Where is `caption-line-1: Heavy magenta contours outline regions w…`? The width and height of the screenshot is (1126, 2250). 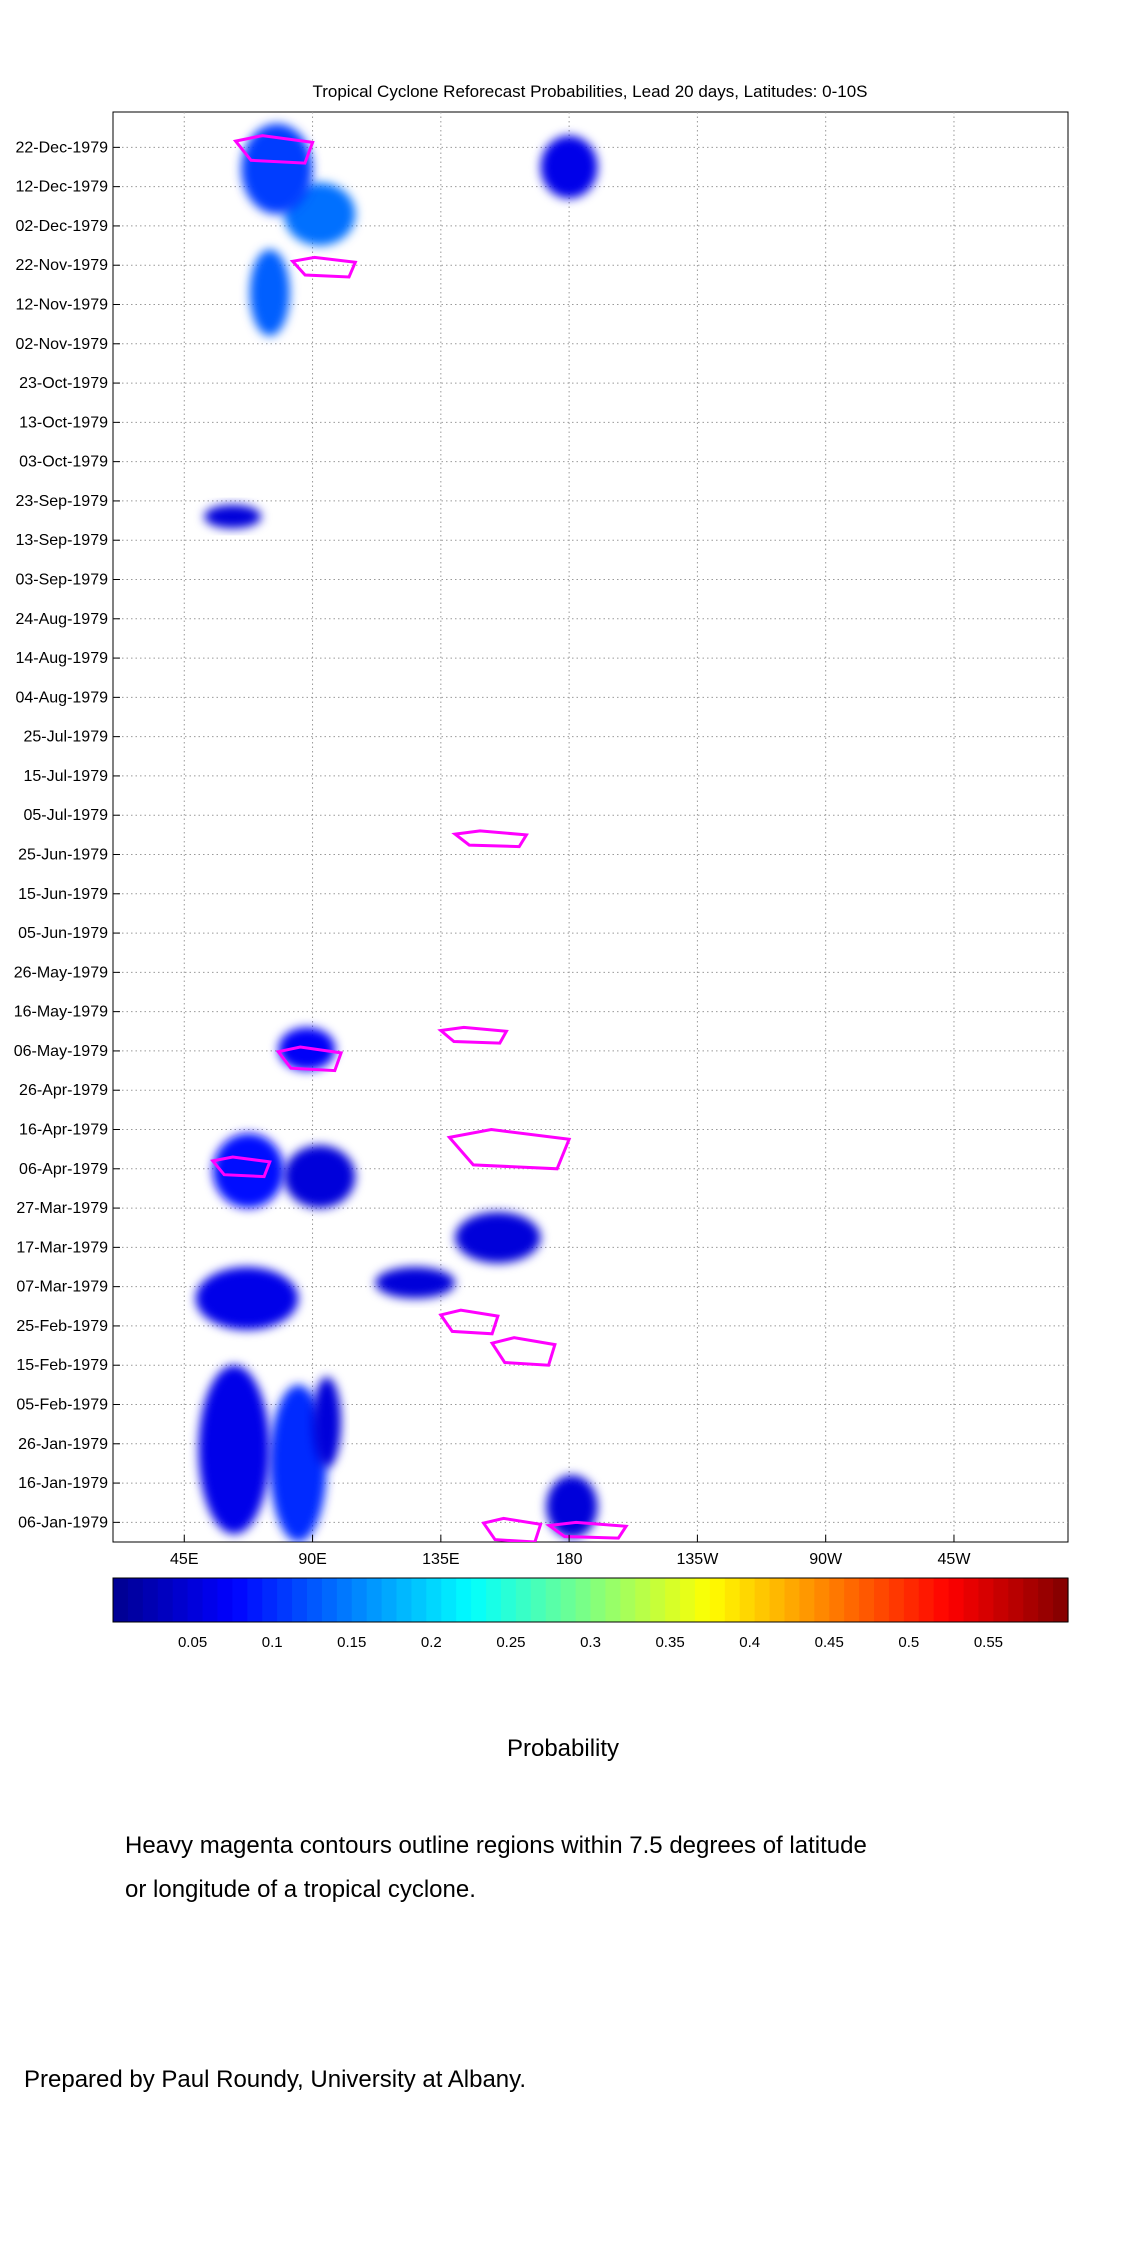
caption-line-1: Heavy magenta contours outline regions w… is located at coordinates (496, 1845).